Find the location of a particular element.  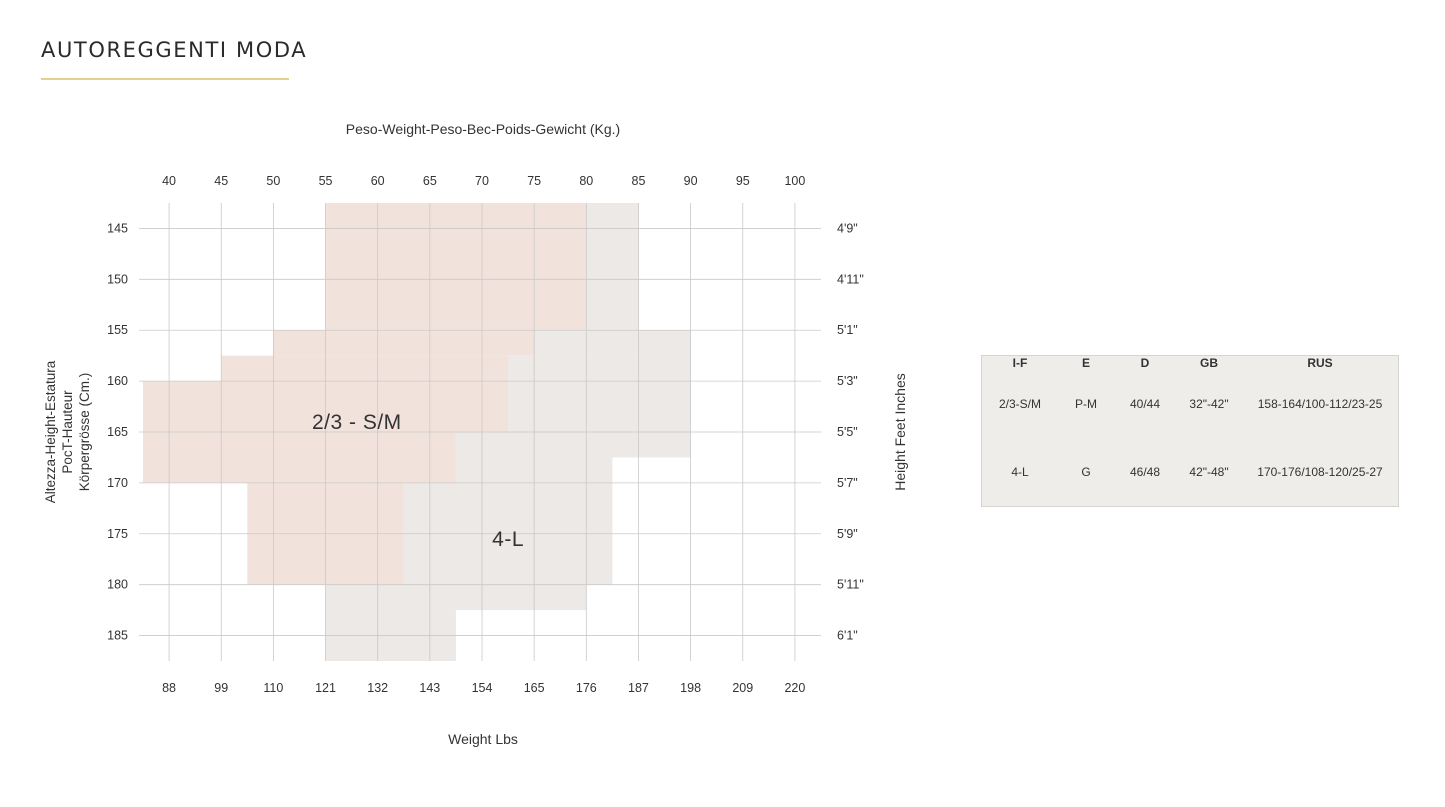

table-header-cell: RUS is located at coordinates (1320, 363).